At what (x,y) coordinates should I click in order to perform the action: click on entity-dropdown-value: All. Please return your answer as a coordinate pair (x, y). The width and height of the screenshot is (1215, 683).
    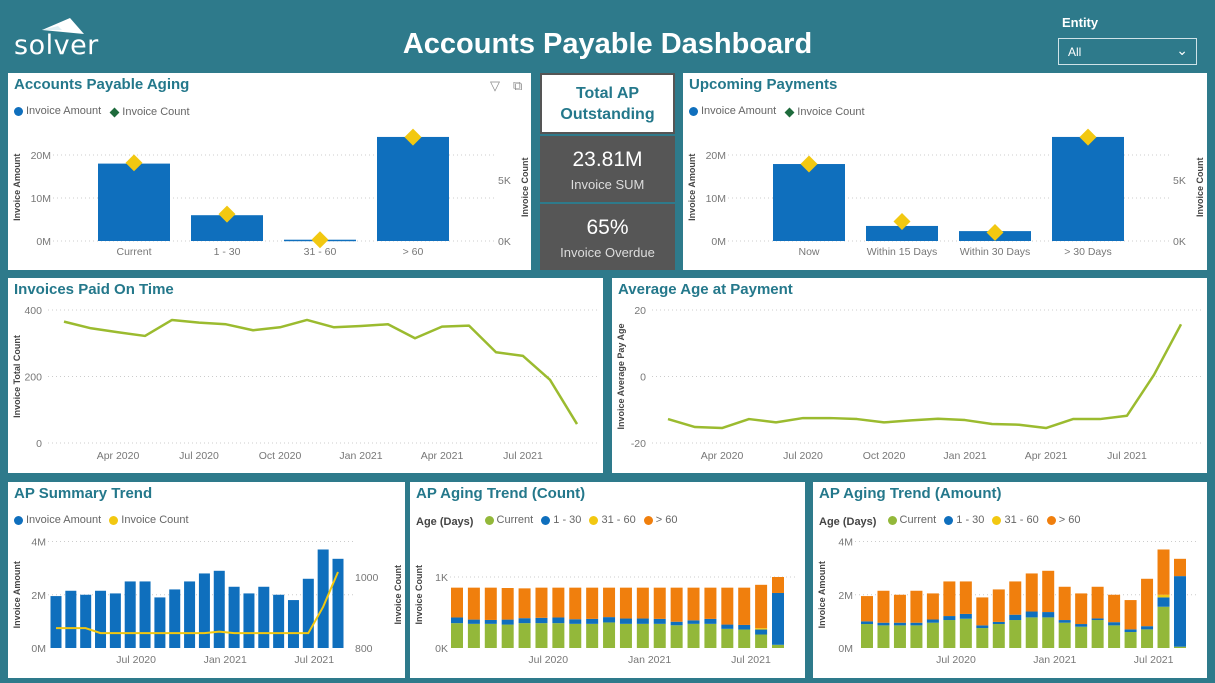
    Looking at the image, I should click on (1075, 52).